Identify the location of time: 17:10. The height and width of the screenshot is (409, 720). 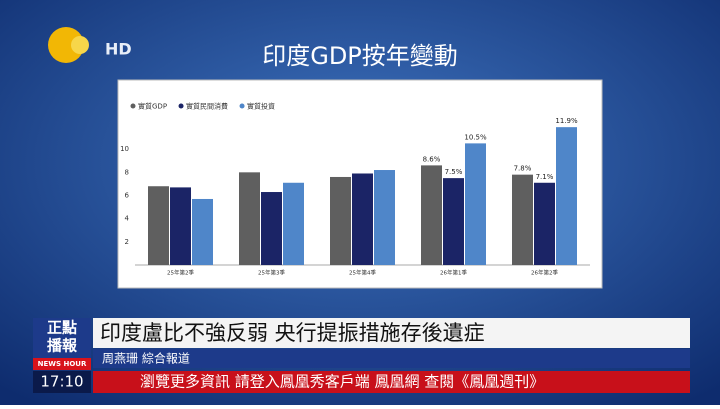
(61, 382).